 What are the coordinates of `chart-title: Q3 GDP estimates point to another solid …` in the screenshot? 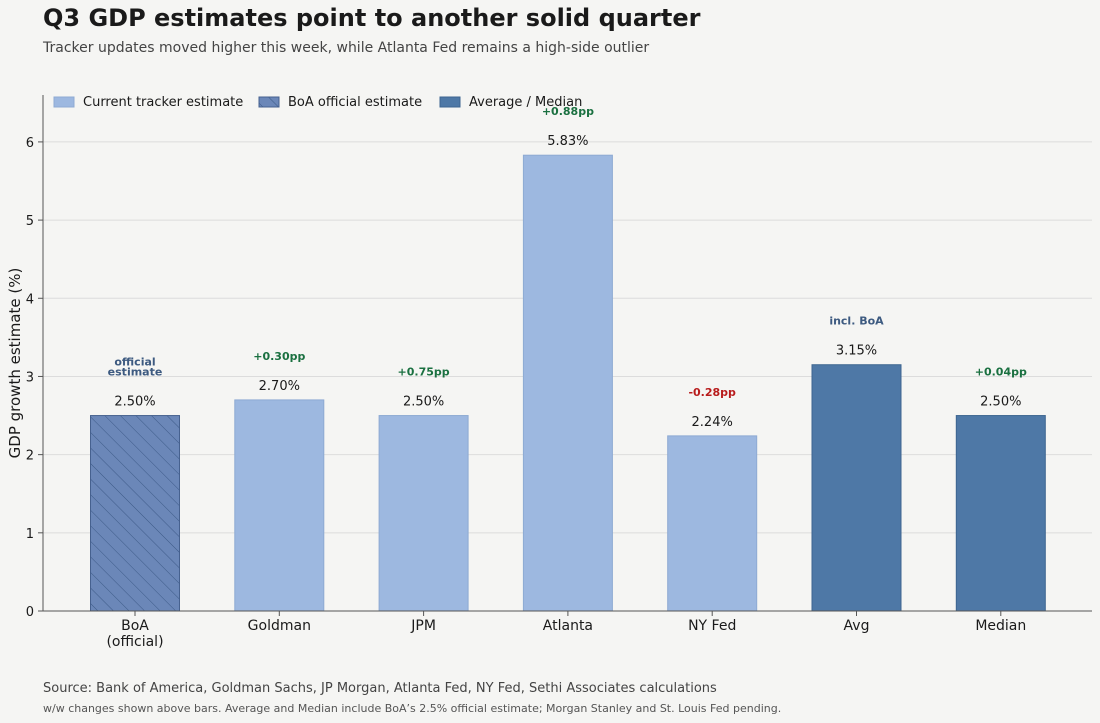 It's located at (372, 18).